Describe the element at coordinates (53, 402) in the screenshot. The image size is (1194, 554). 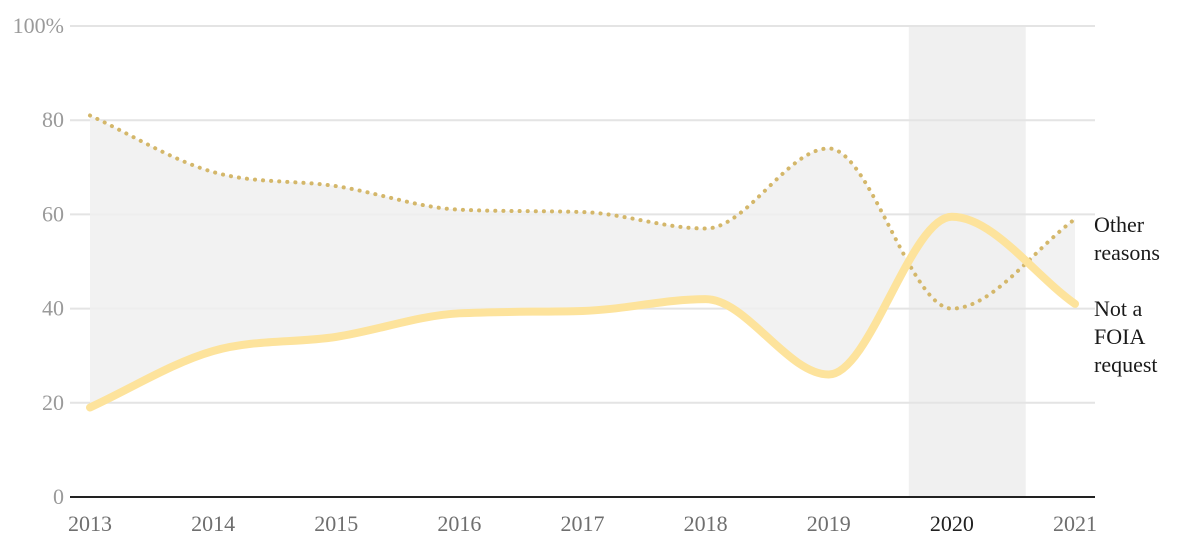
I see `y-tick-label-20: 20` at that location.